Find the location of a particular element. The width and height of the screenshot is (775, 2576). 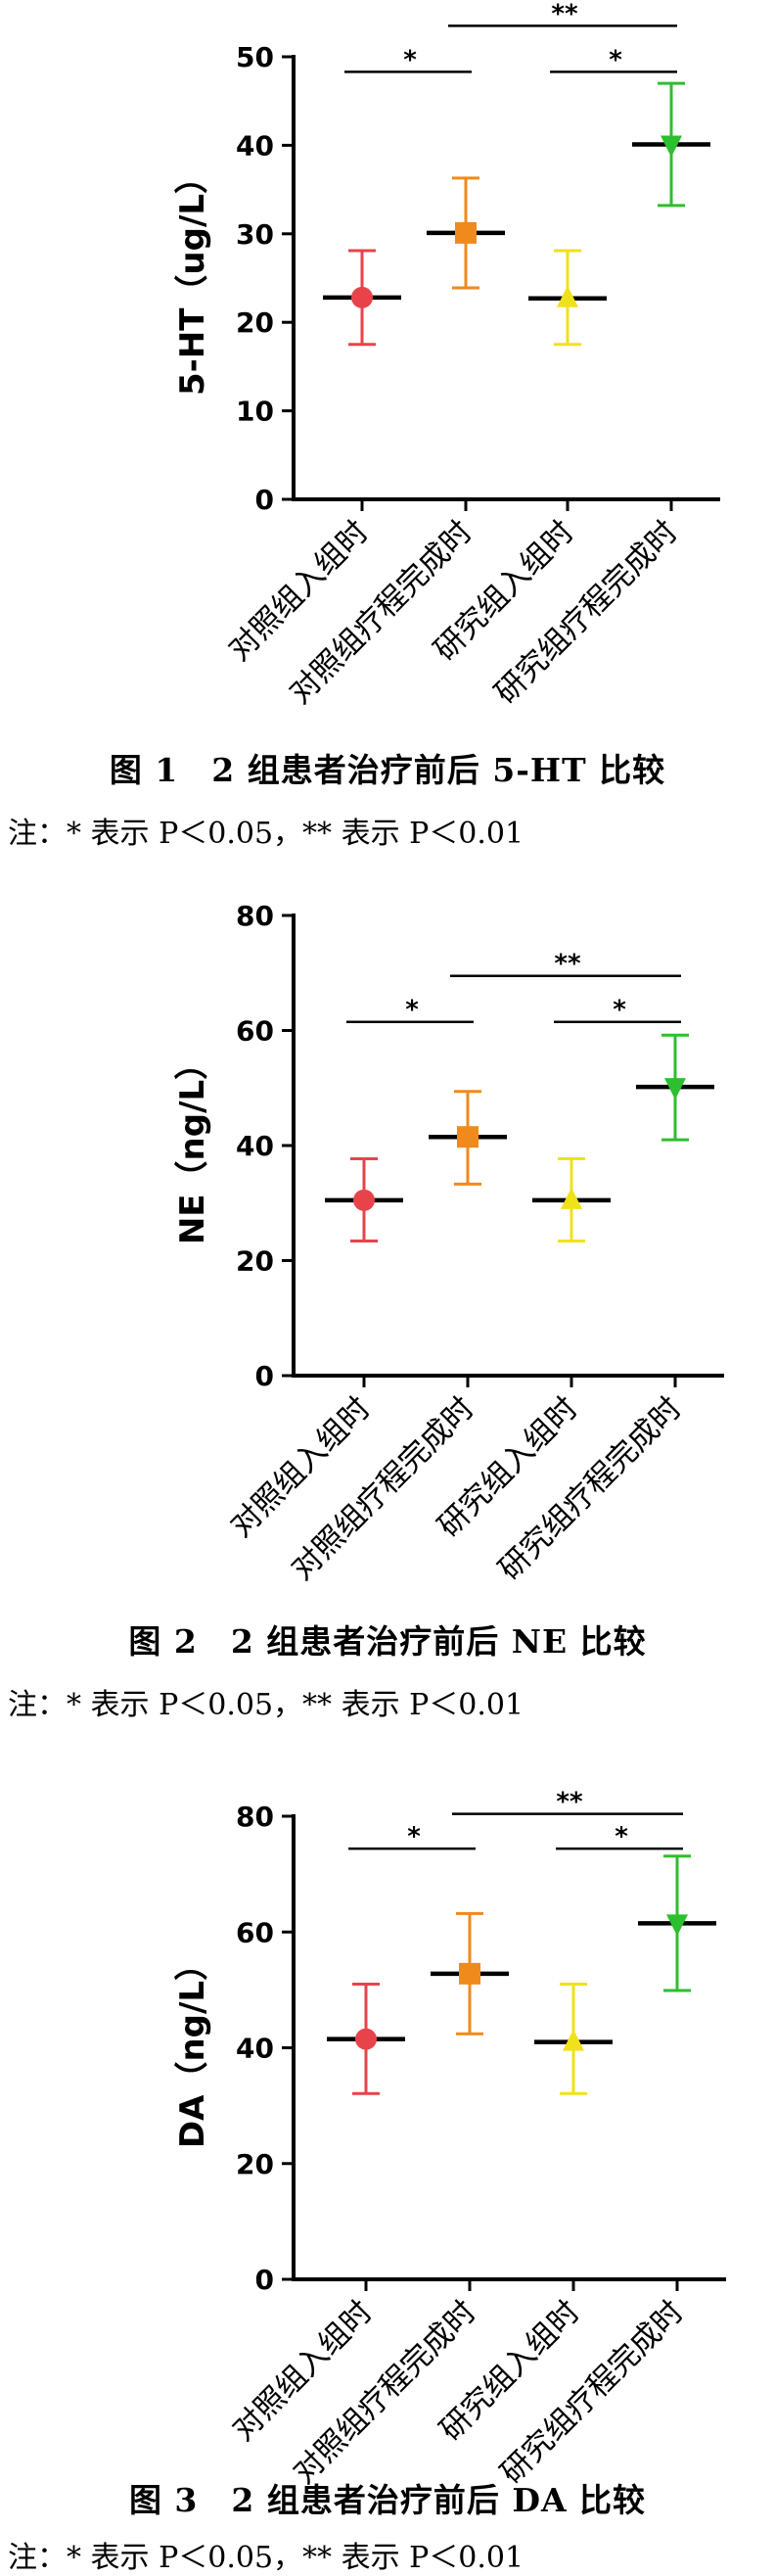

y-axis-label: DA（ng/L） is located at coordinates (192, 2047).